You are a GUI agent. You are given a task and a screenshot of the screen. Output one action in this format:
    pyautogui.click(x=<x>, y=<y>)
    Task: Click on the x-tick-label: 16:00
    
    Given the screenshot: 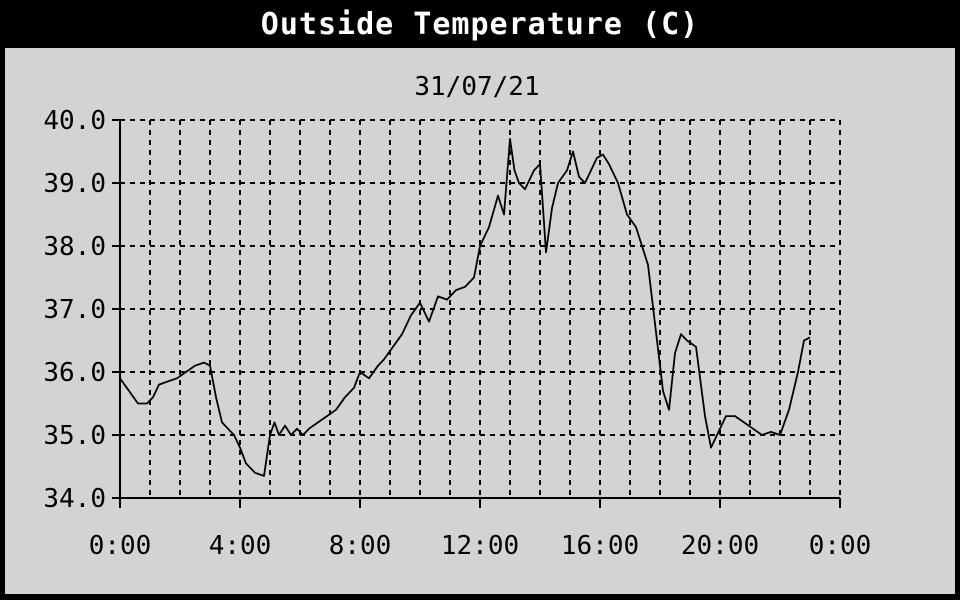 What is the action you would take?
    pyautogui.click(x=600, y=546)
    